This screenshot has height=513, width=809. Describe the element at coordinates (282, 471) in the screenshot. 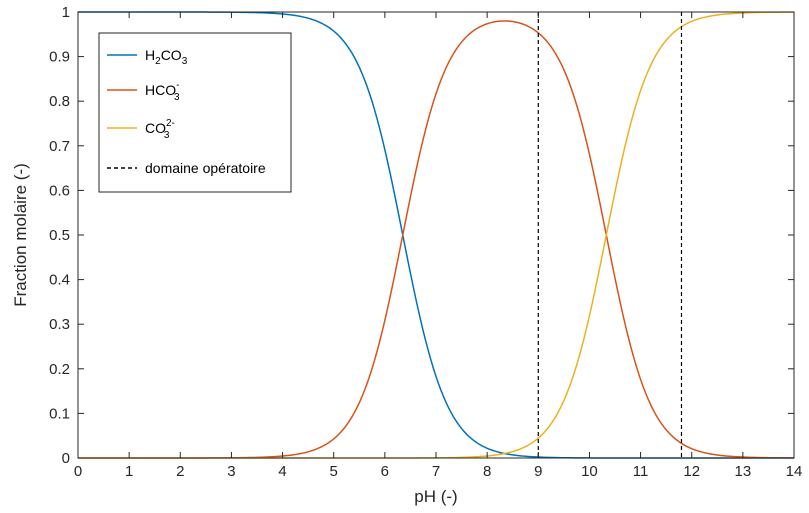

I see `x-tick-label: 4` at that location.